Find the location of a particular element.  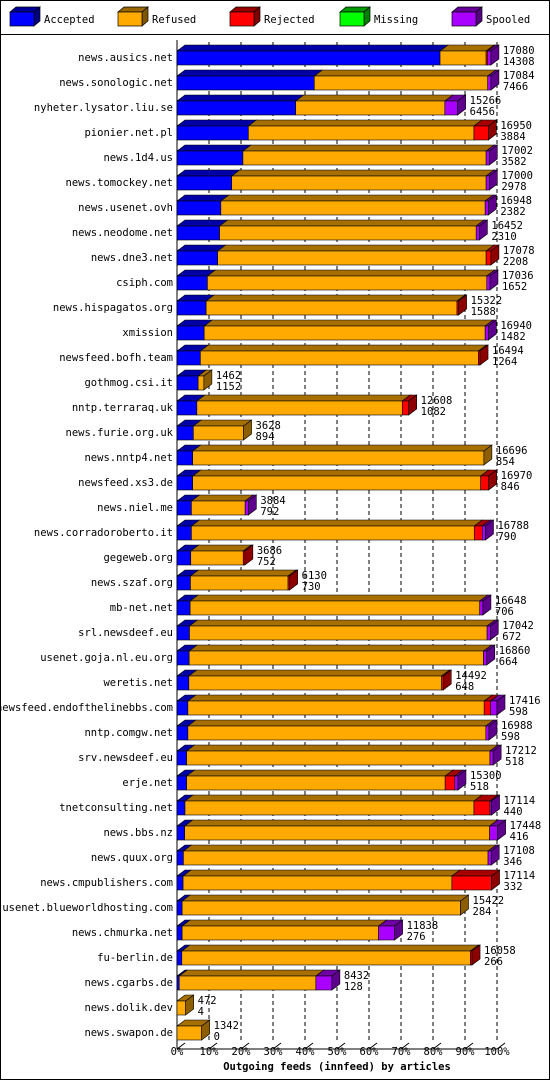

y-tick-label: gegeweb.org is located at coordinates (138, 558).